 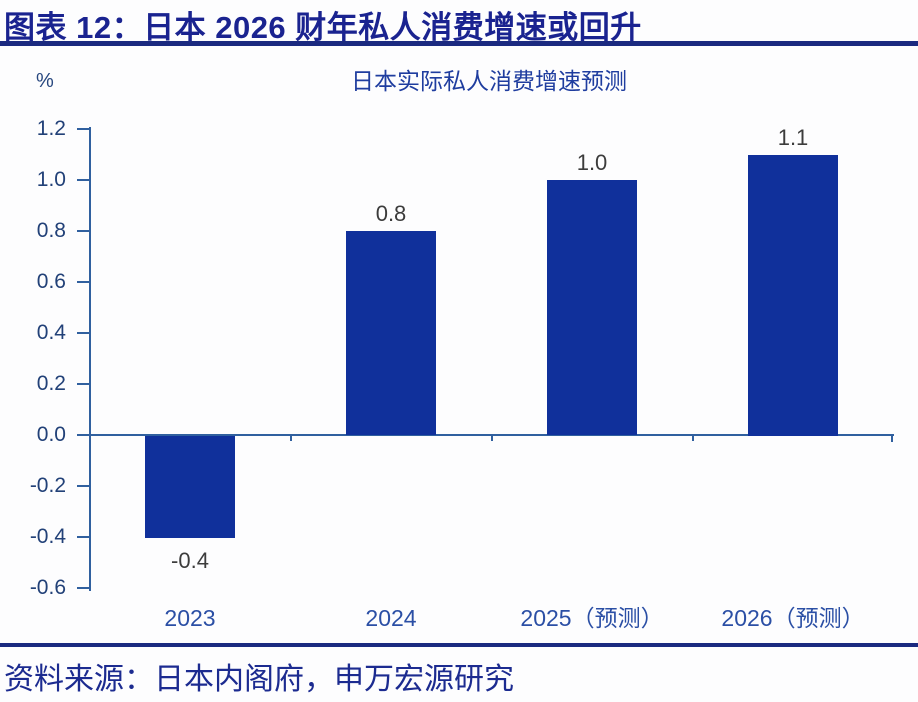 I want to click on x-axis-end-tick, so click(x=892, y=438).